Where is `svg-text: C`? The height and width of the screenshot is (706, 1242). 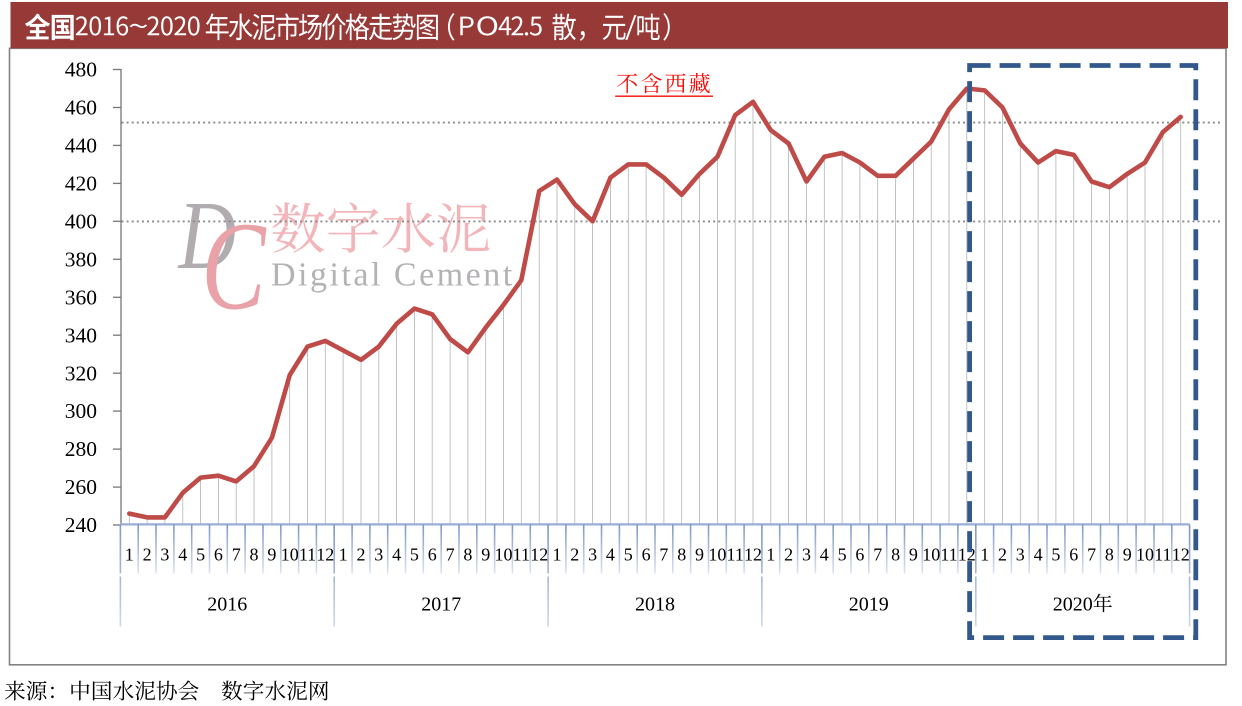
svg-text: C is located at coordinates (233, 266).